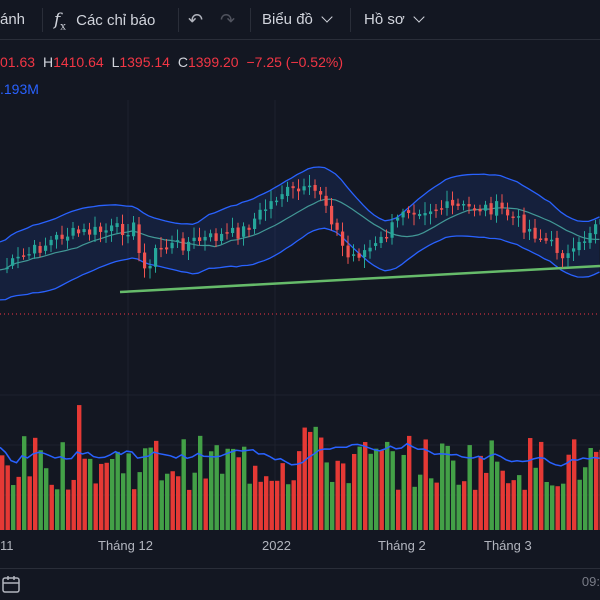 This screenshot has height=600, width=600. What do you see at coordinates (11, 585) in the screenshot?
I see `date-range-icon` at bounding box center [11, 585].